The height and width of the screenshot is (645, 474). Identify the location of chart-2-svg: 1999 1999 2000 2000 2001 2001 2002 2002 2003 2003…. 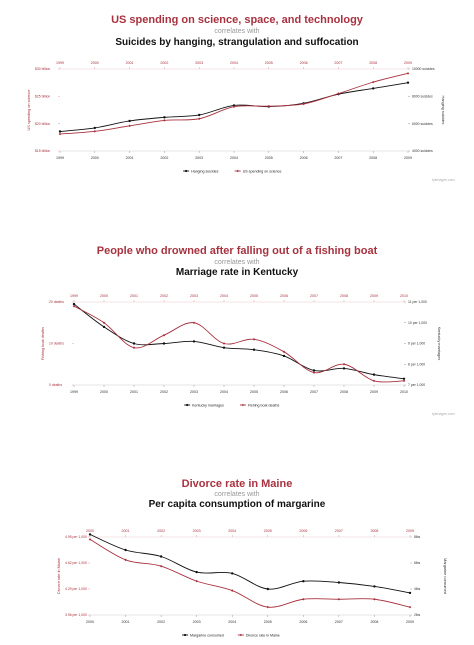
(241, 350).